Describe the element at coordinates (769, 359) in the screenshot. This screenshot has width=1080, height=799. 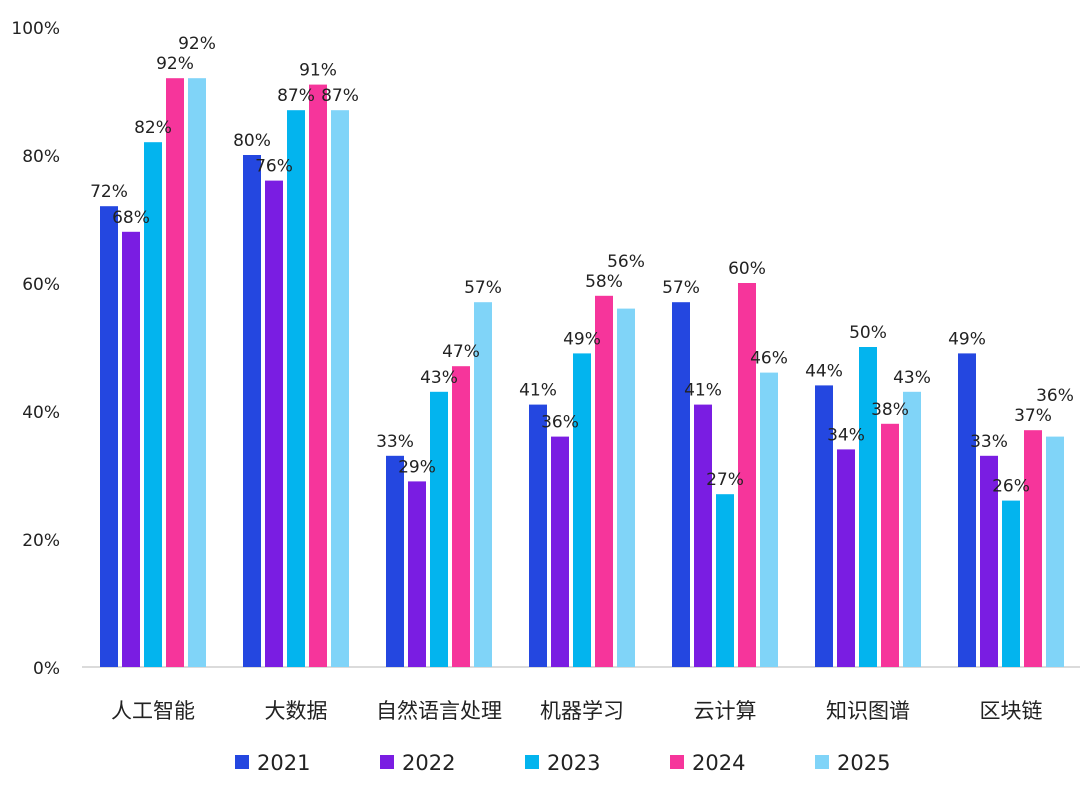
I see `data-label: 46%` at that location.